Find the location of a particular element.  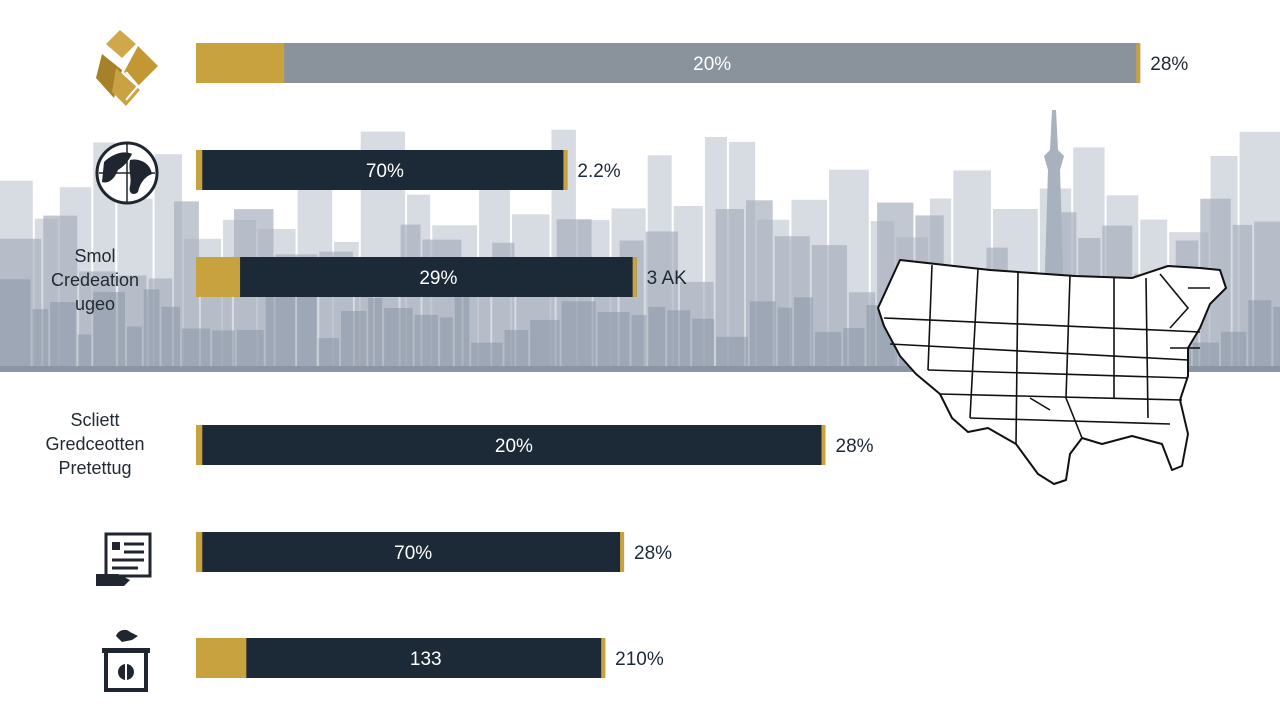

bar-5-end-cap is located at coordinates (622, 552).